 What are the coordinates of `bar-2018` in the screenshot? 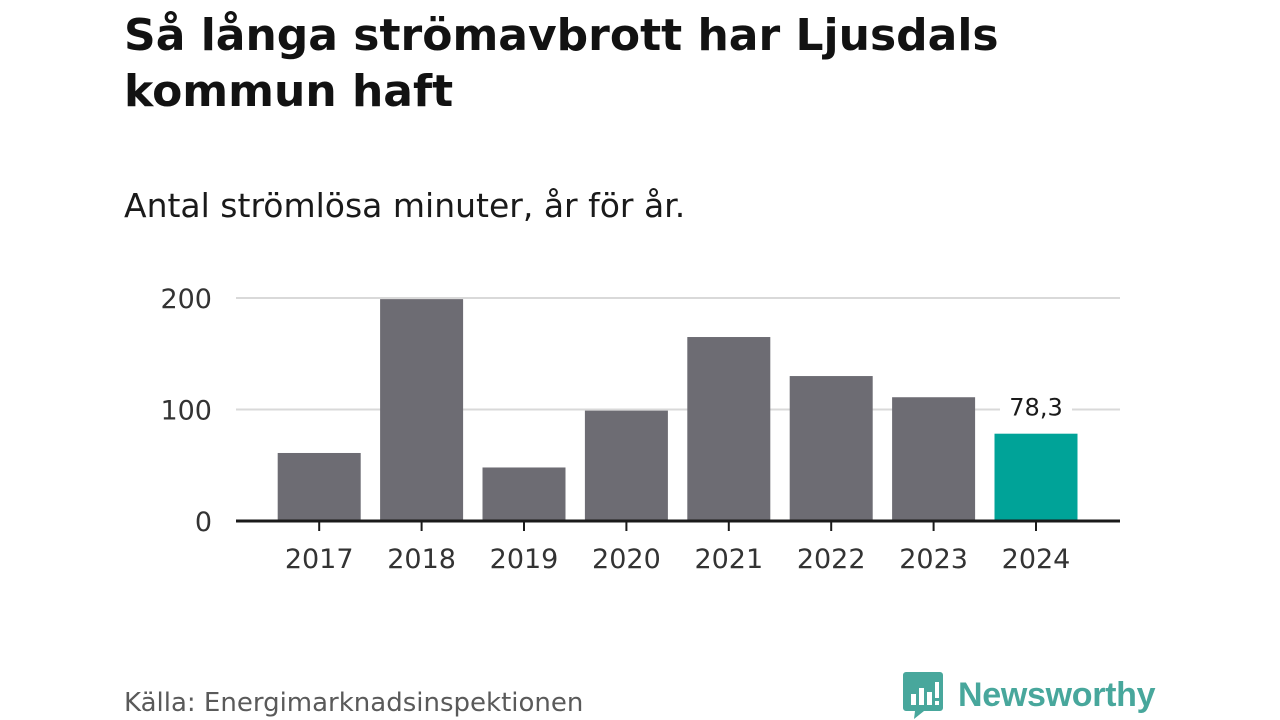 It's located at (422, 410).